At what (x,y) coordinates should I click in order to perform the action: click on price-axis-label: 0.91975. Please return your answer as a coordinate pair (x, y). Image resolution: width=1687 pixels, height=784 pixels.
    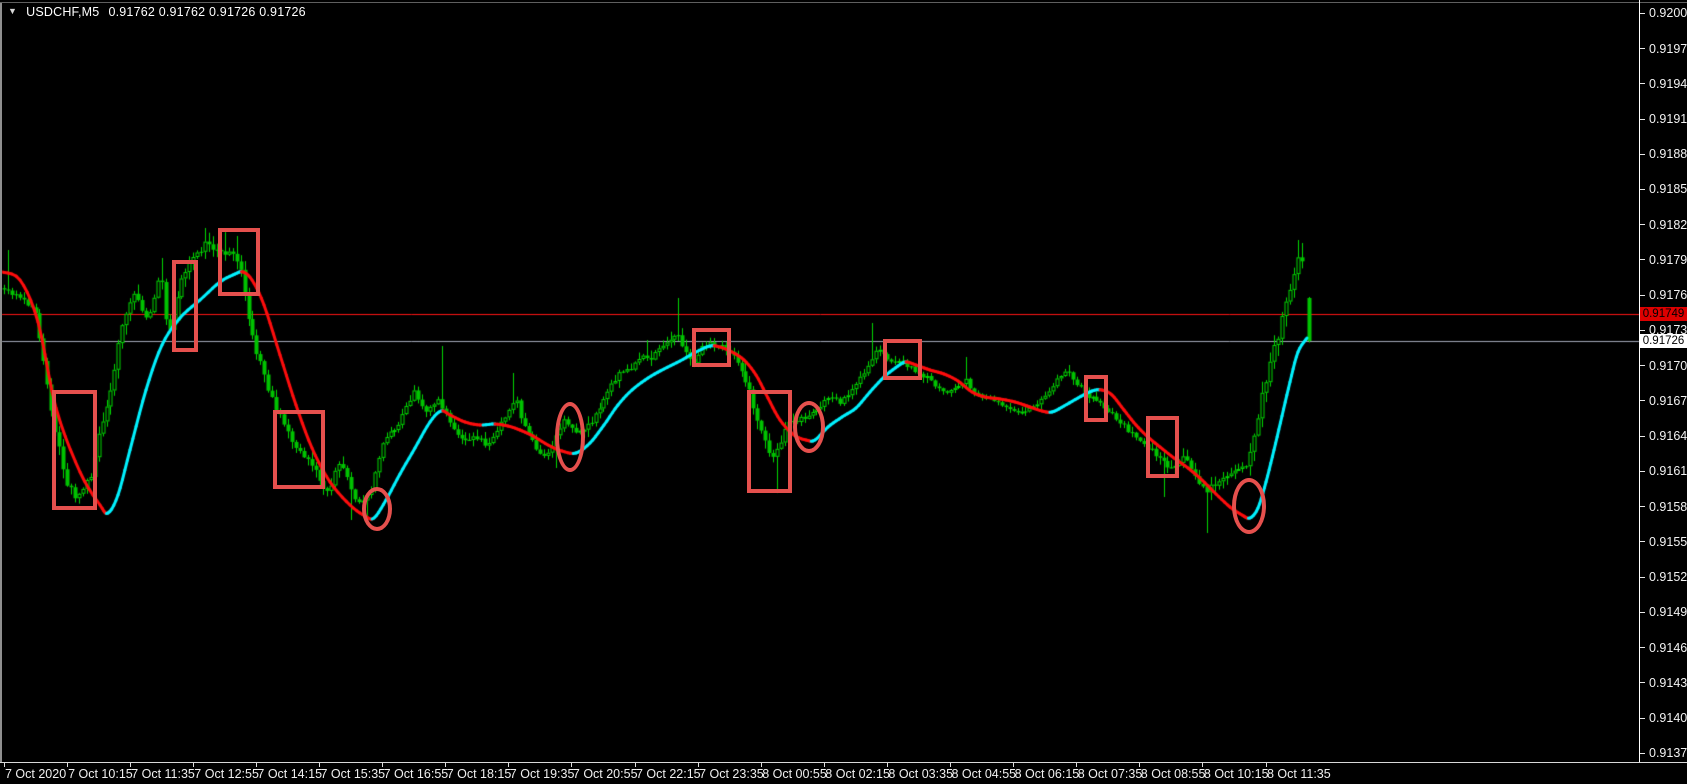
    Looking at the image, I should click on (1668, 48).